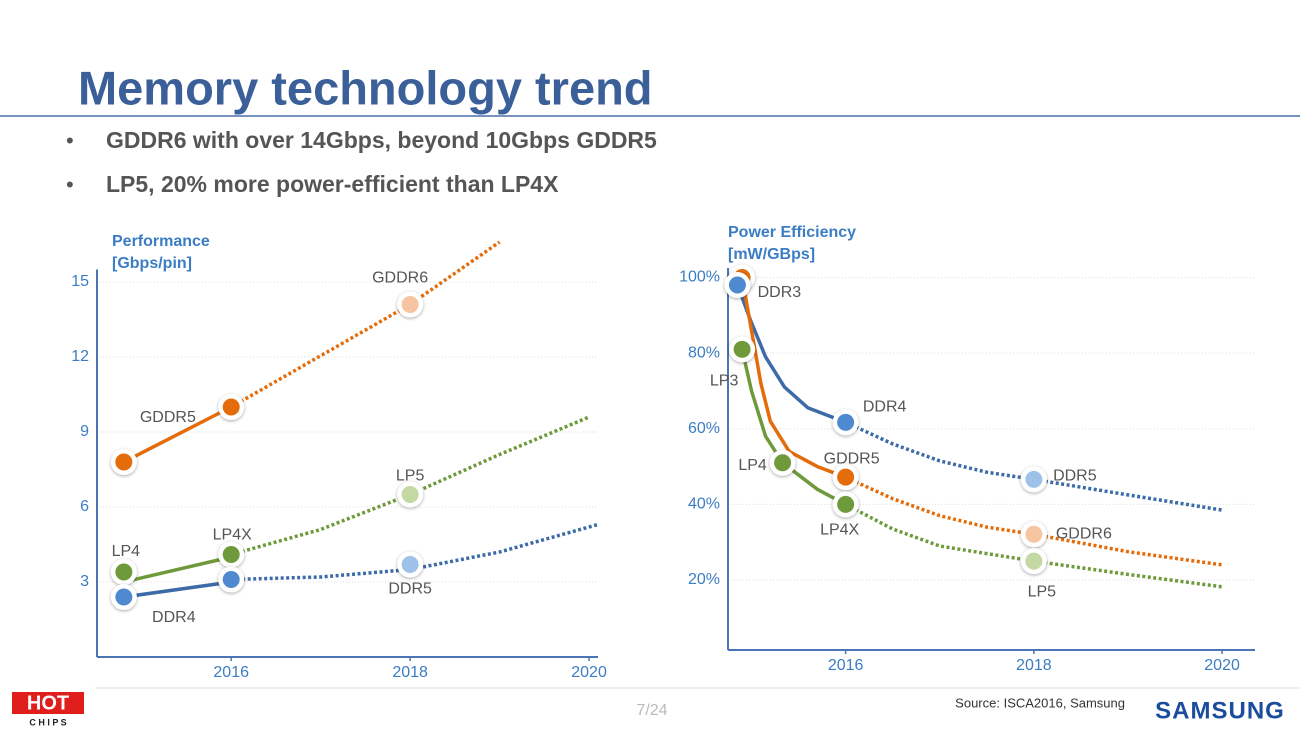  Describe the element at coordinates (724, 381) in the screenshot. I see `point-label: LP3` at that location.